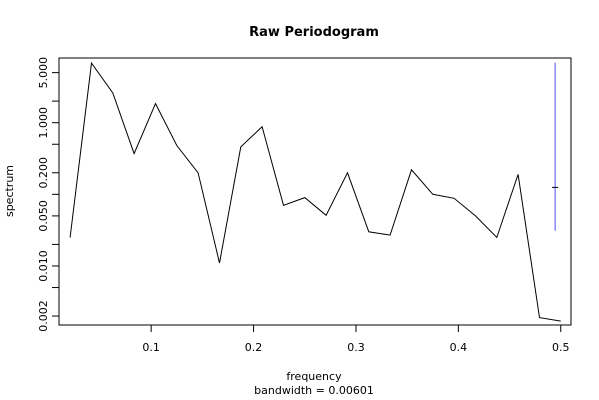 The width and height of the screenshot is (599, 400). I want to click on x-axis: 0.1 0.2 0.3 0.4 0.5, so click(356, 339).